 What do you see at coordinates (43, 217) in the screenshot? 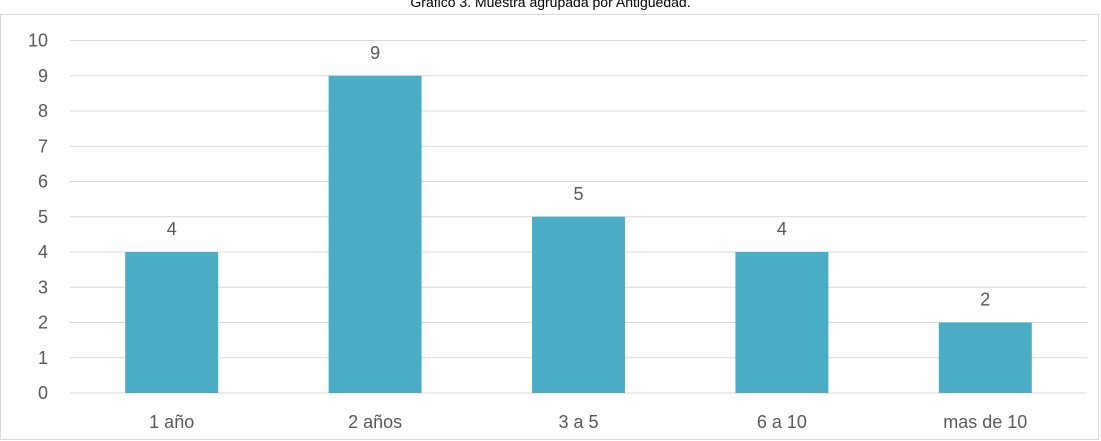
I see `y-tick-label-5: 5` at bounding box center [43, 217].